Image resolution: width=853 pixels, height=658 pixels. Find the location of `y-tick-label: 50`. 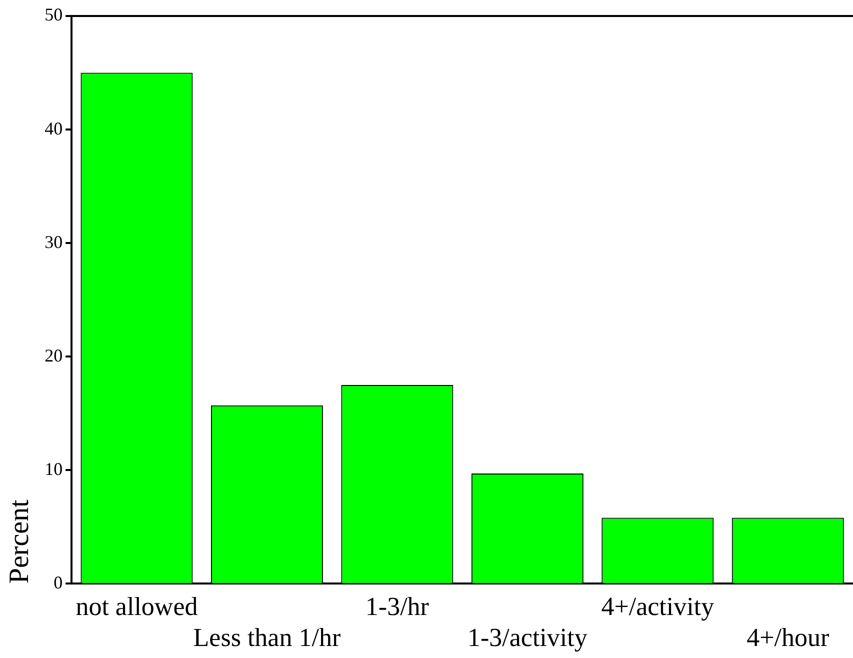

y-tick-label: 50 is located at coordinates (53, 14).